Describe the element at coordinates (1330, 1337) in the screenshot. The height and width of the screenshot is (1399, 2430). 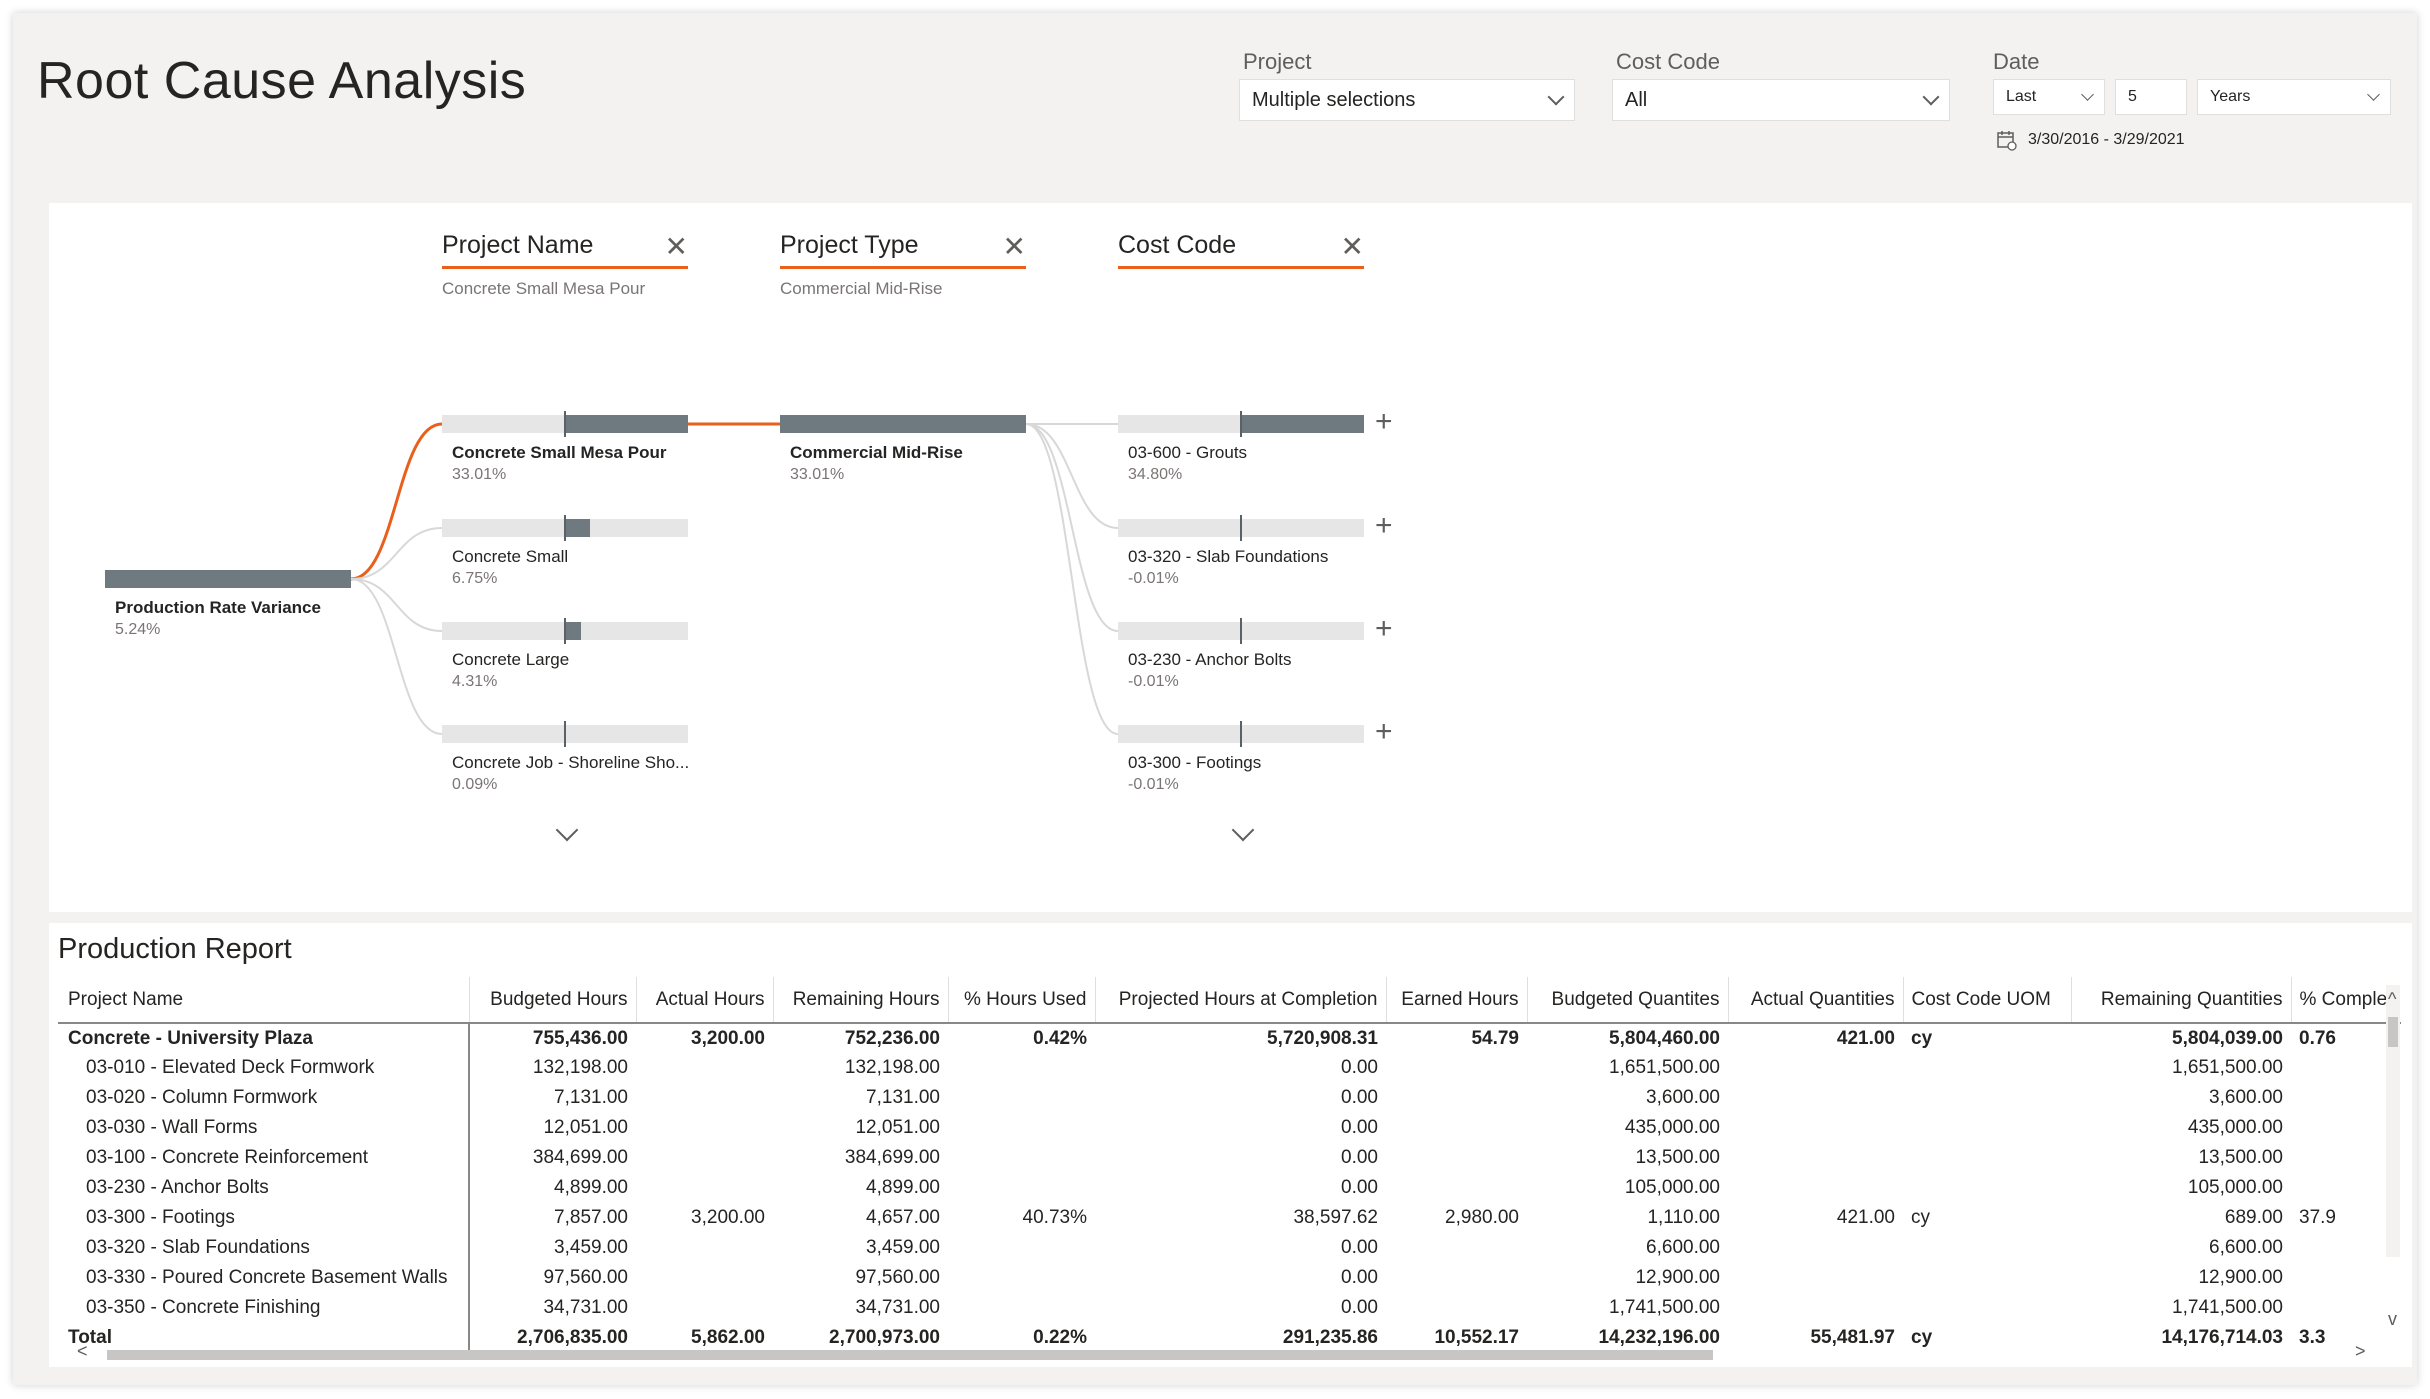
I see `table-cell: 291,235.86` at that location.